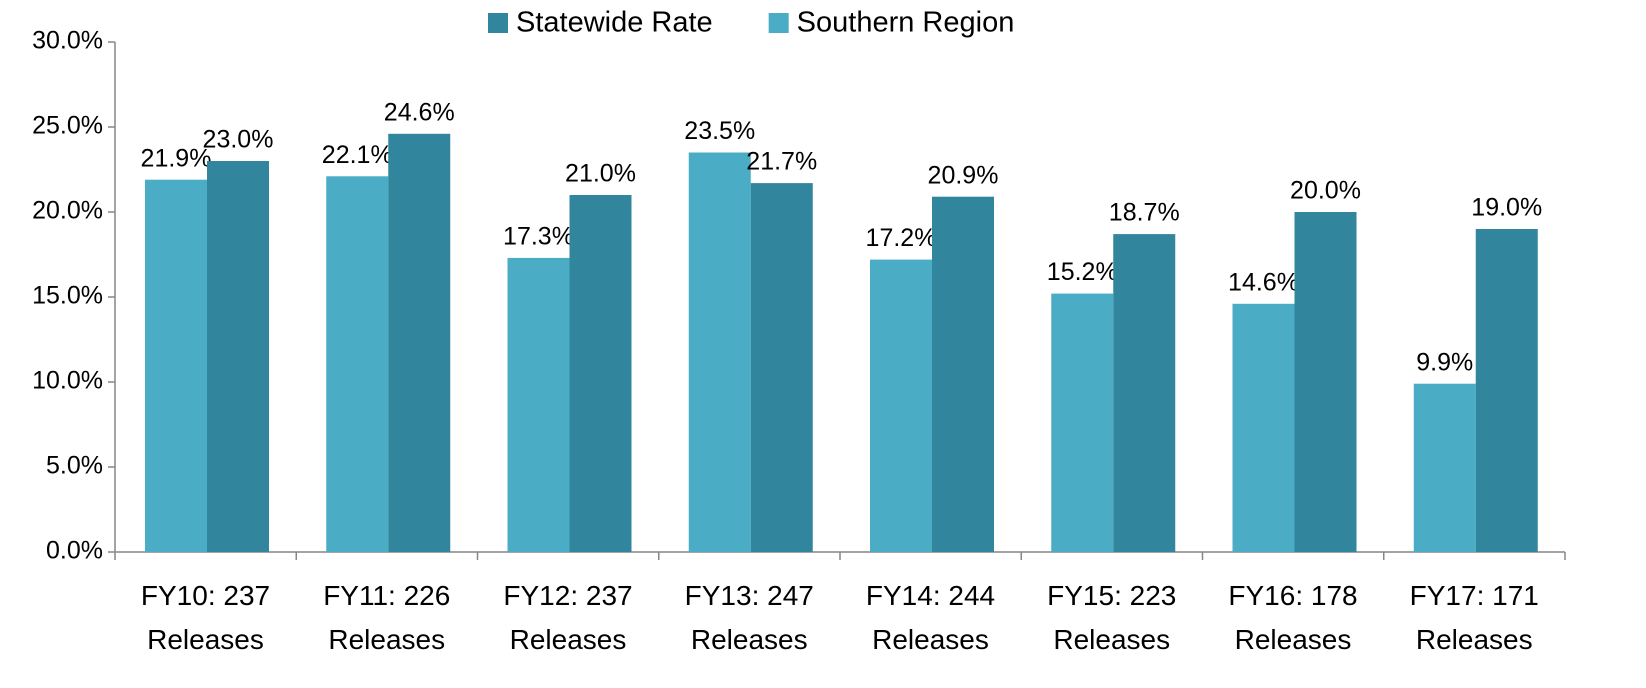  I want to click on y-tick-label: 20.0%, so click(67, 211).